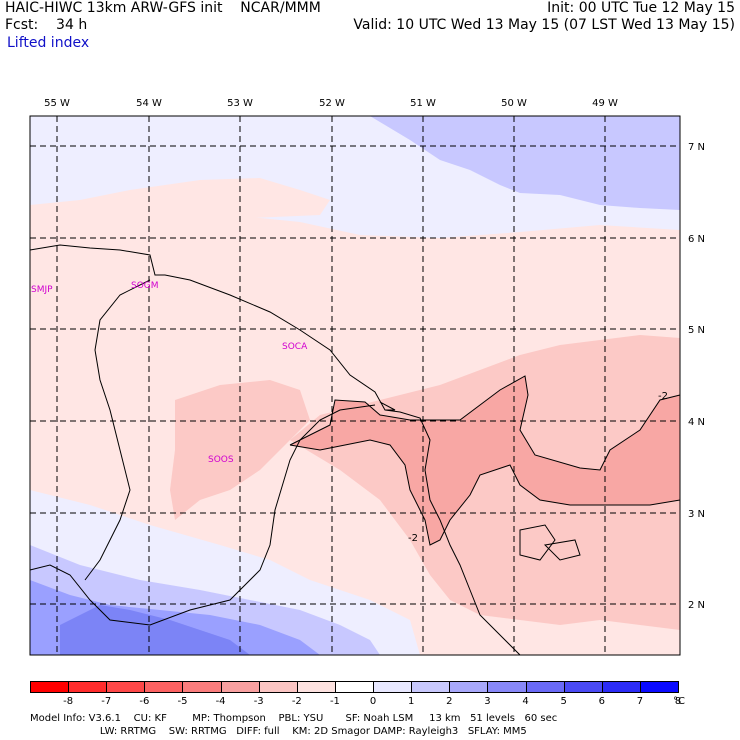 Image resolution: width=740 pixels, height=740 pixels. What do you see at coordinates (68, 701) in the screenshot?
I see `colorbar-tick-label: -8` at bounding box center [68, 701].